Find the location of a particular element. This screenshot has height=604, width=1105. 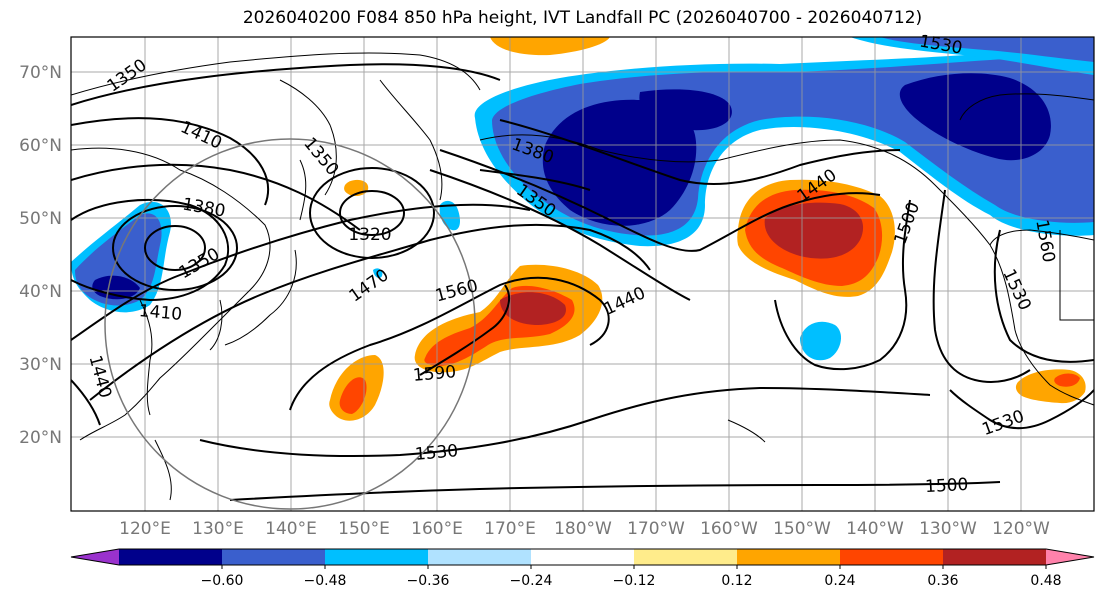

latitude-labels: 70°N 60°N 50°N 40°N 30°N 20°N is located at coordinates (40, 255).